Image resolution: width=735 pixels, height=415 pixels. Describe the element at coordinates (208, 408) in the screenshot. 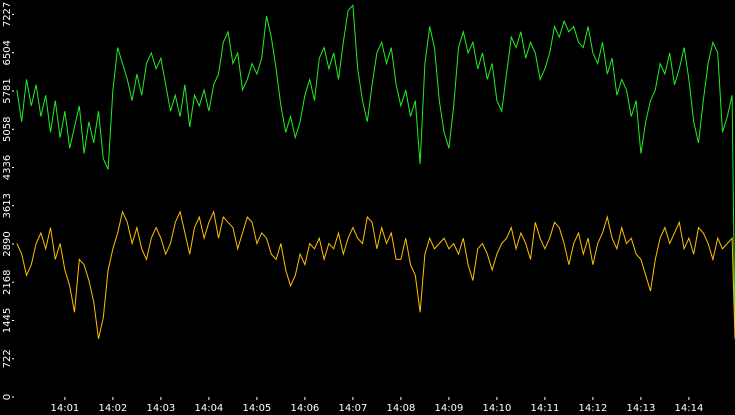

I see `x-tick-label: 14:04` at that location.